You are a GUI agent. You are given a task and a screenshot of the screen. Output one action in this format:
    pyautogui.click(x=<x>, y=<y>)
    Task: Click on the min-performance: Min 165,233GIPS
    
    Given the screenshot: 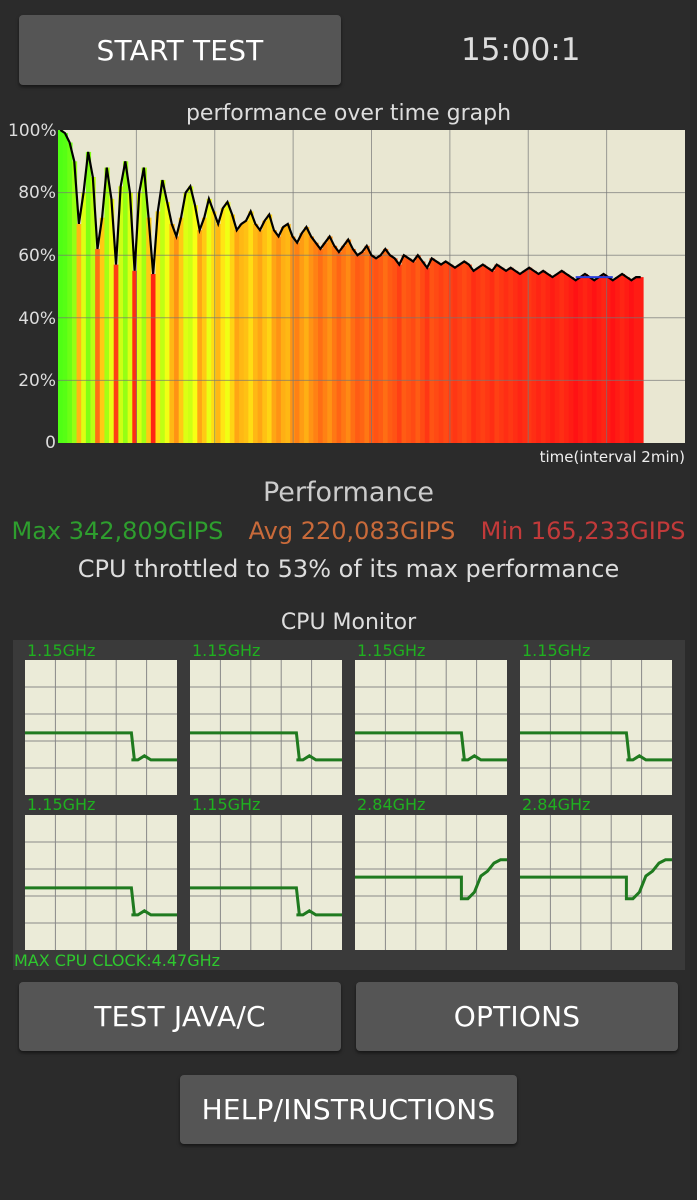 What is the action you would take?
    pyautogui.click(x=583, y=531)
    